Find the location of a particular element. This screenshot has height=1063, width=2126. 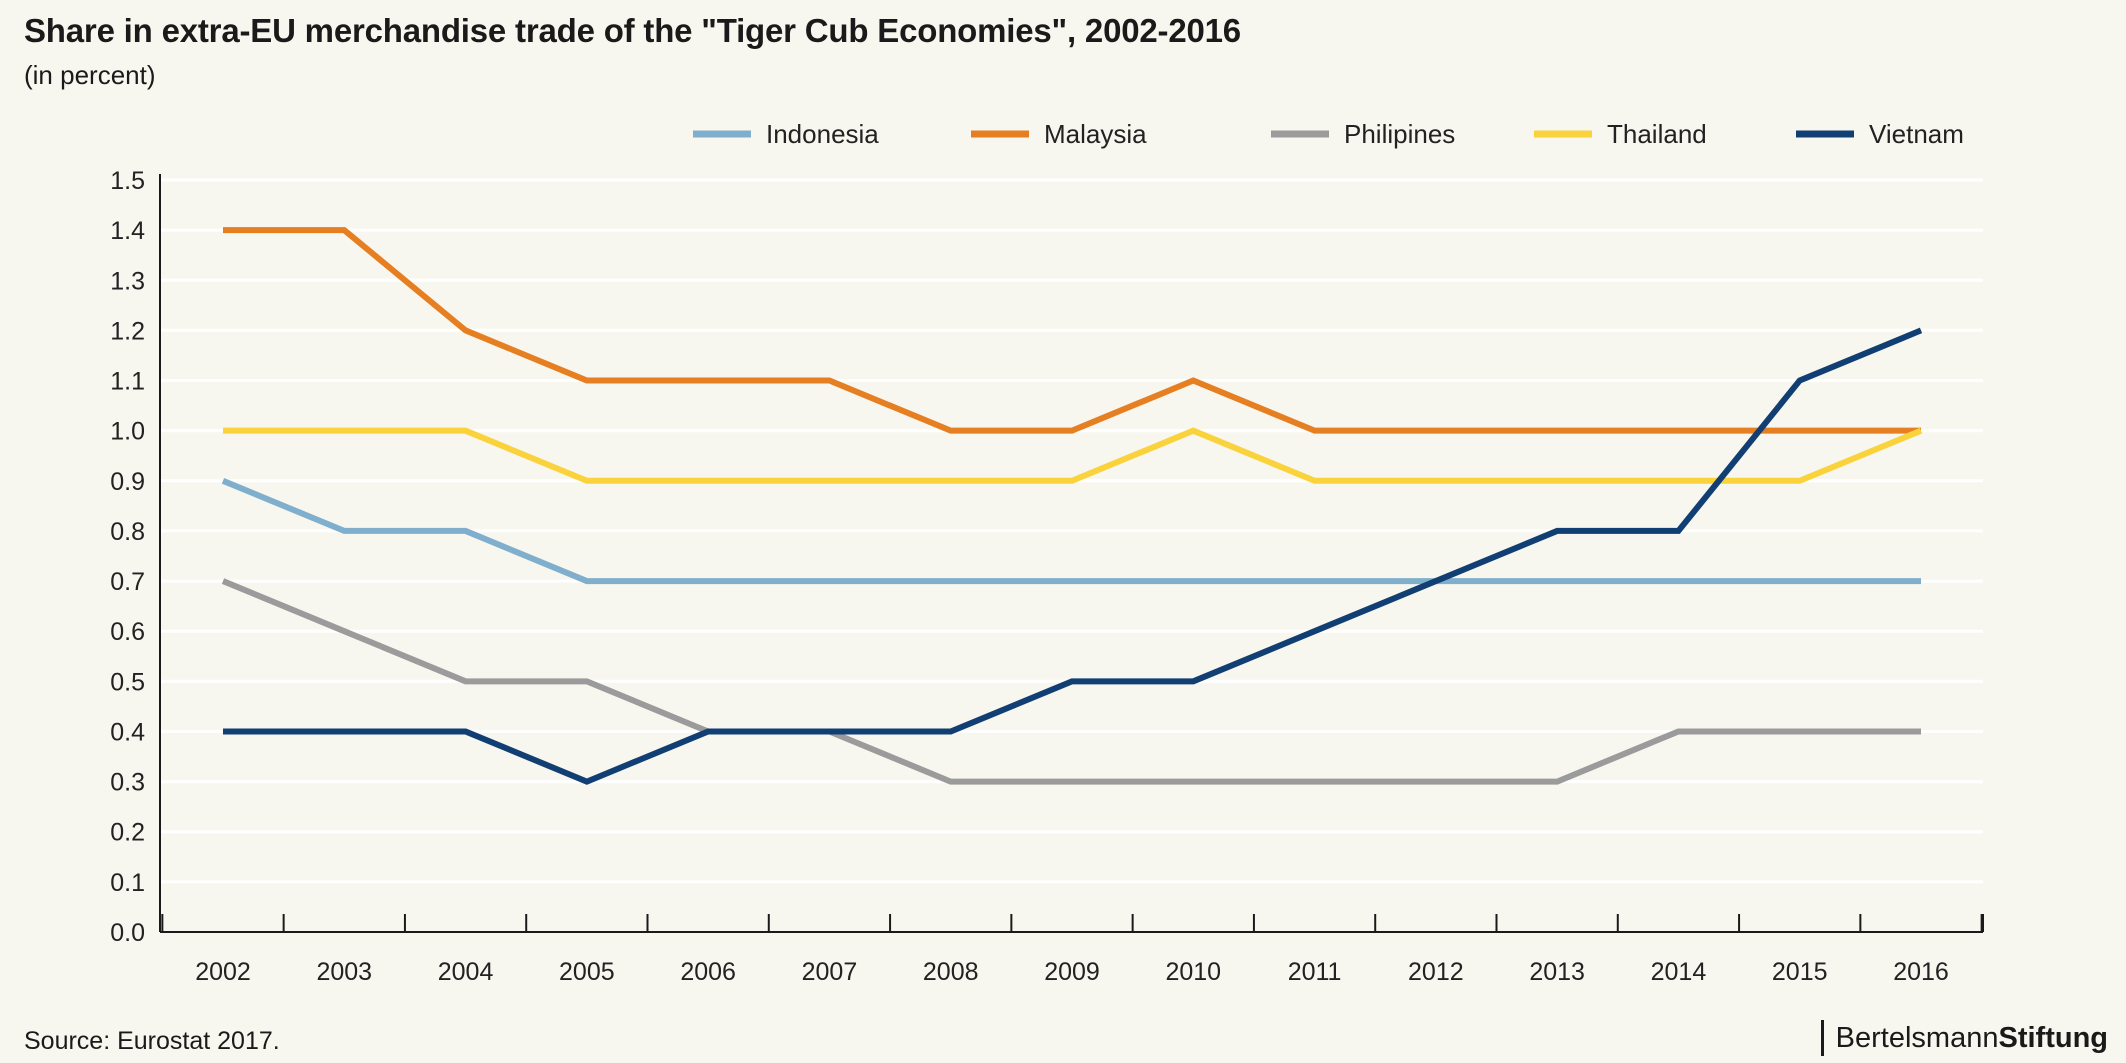

x-tick-label: 2003 is located at coordinates (344, 972).